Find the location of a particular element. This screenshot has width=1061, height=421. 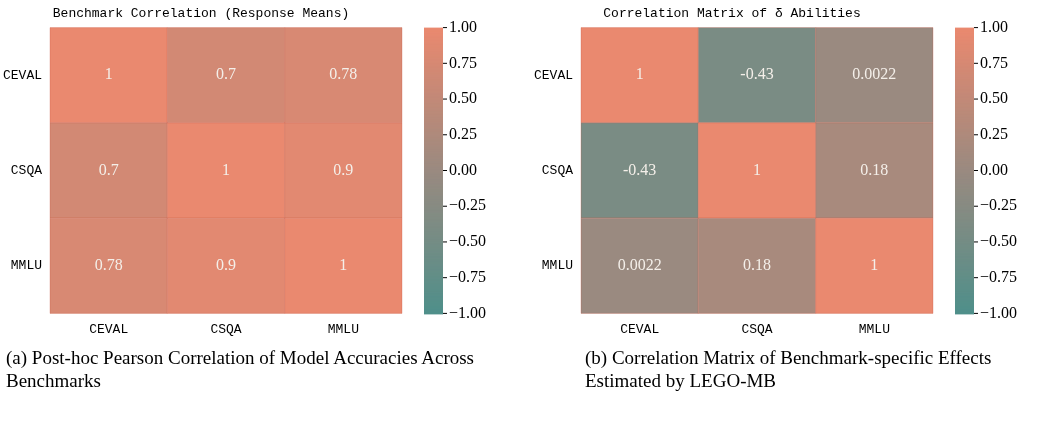

text: (b) Correlation Matrix of Benchmark-specific Effects Estimated by LEGO-MB is located at coordinates (789, 369).